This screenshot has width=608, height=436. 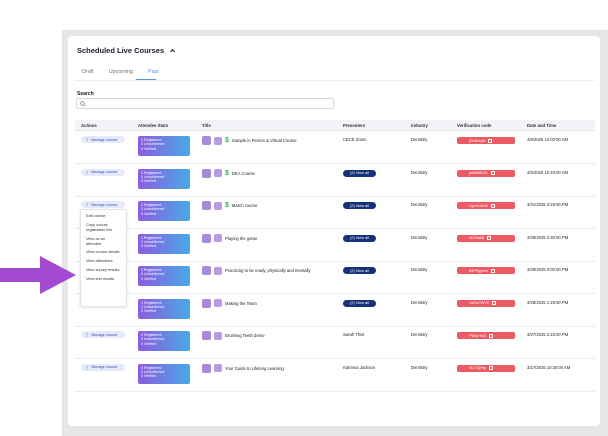 I want to click on course-title-cell: $ DEA Course, so click(x=228, y=173).